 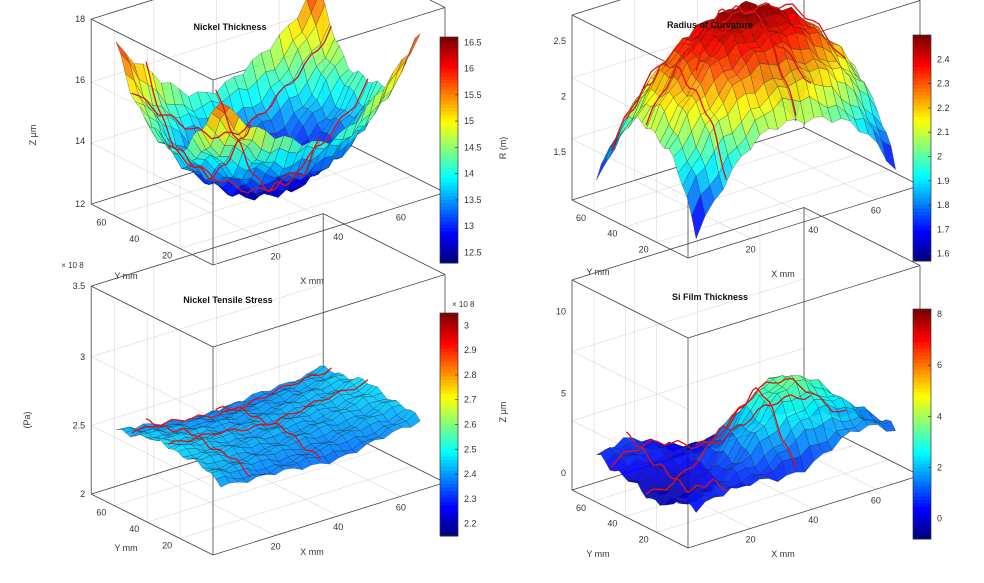 I want to click on colorbar-tick-label: 14, so click(x=469, y=174).